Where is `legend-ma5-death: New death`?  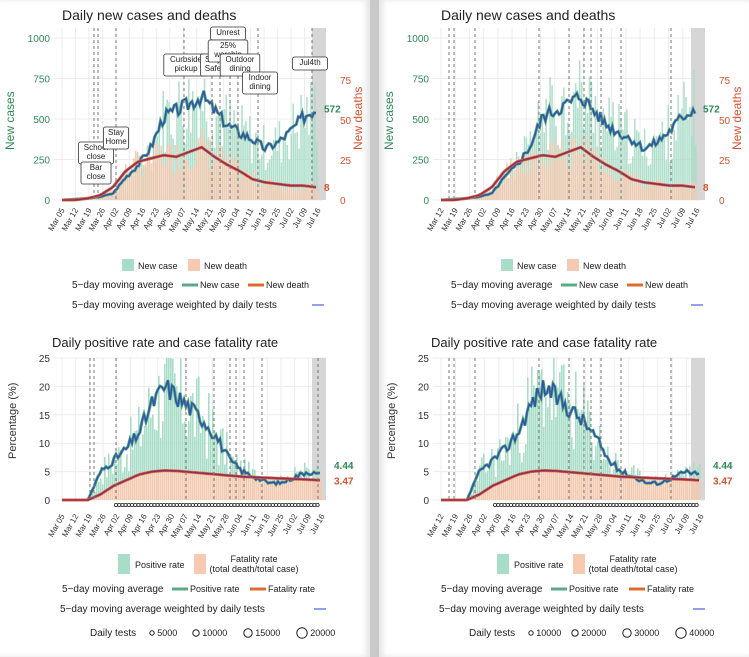
legend-ma5-death: New death is located at coordinates (666, 285).